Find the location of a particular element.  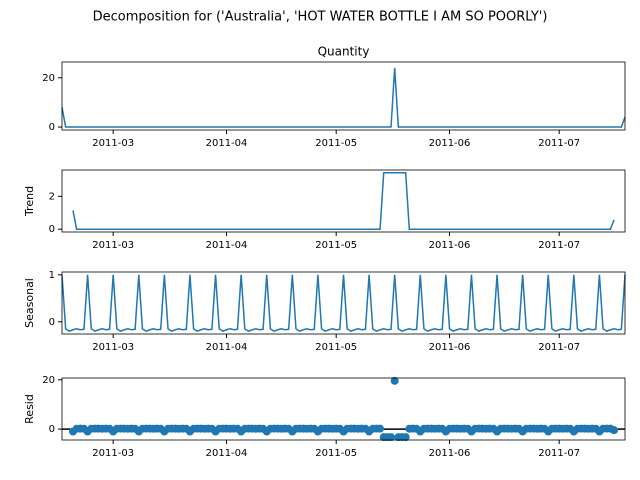

y-axis-label: Trend is located at coordinates (29, 201).